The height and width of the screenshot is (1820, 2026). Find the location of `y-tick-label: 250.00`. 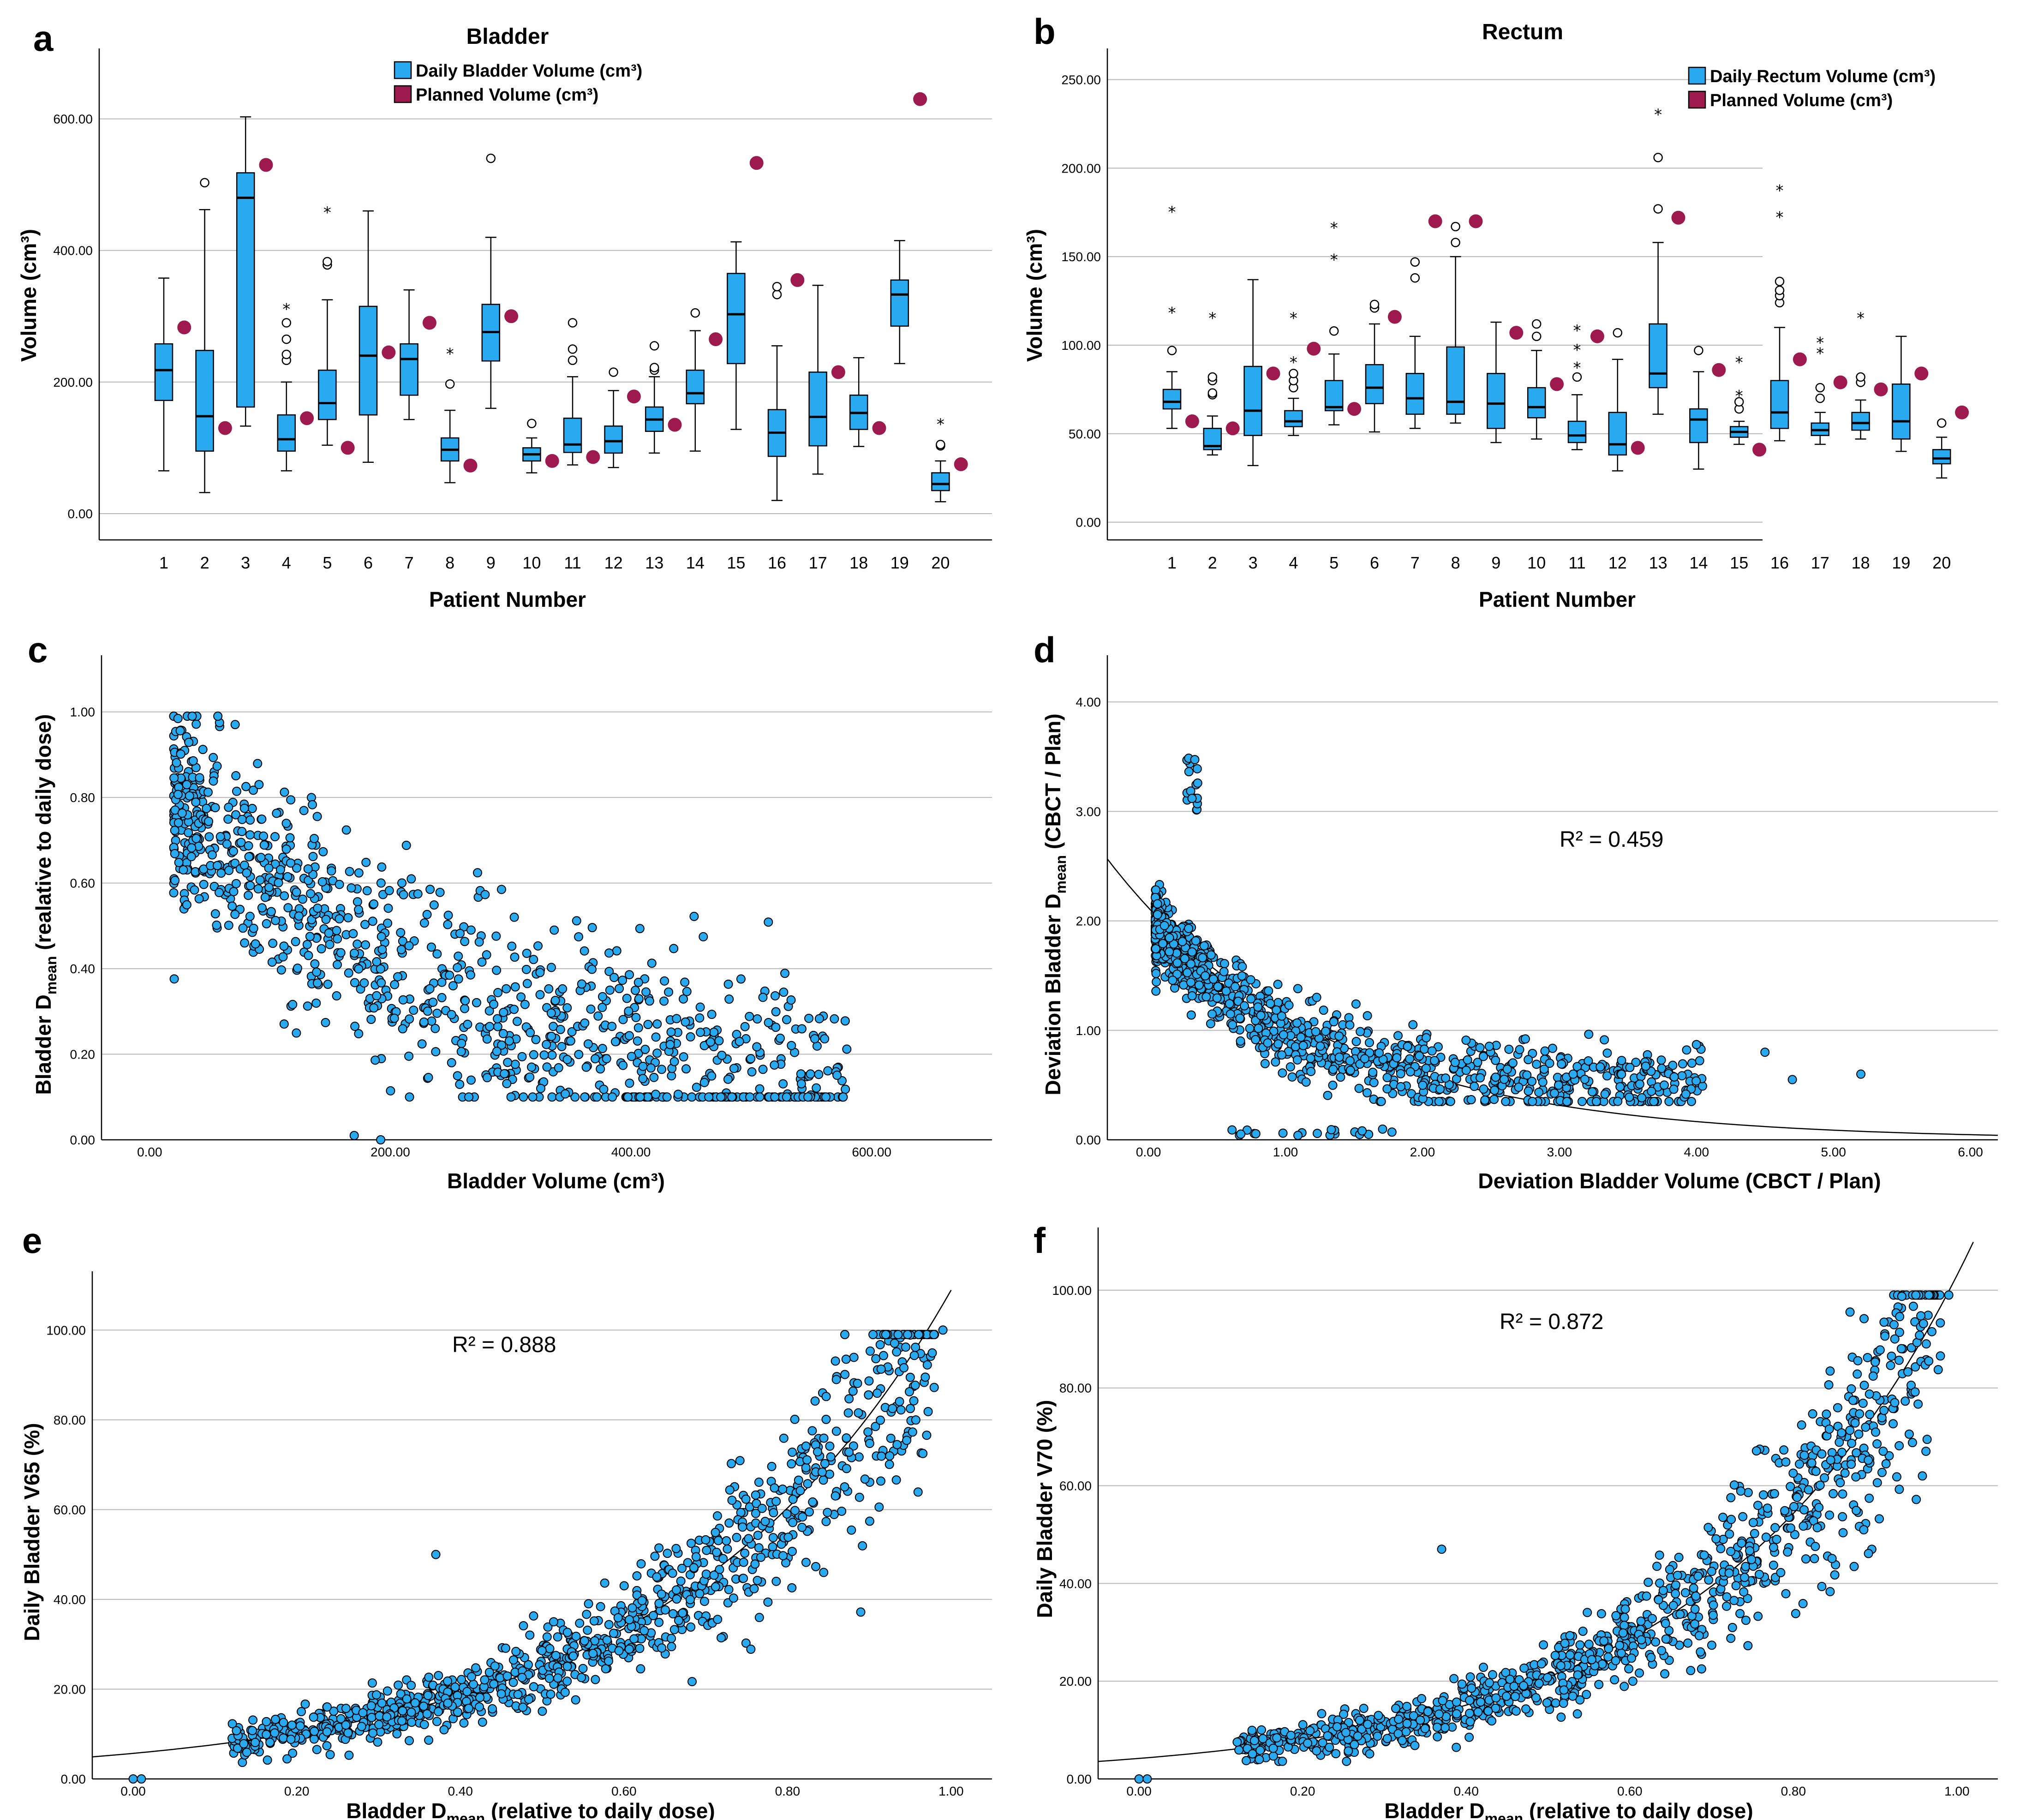

y-tick-label: 250.00 is located at coordinates (1081, 80).